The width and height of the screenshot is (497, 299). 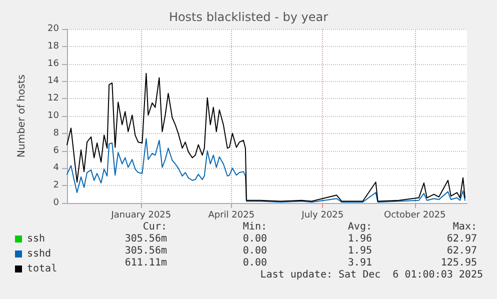 I want to click on text: Cur:, so click(x=154, y=227).